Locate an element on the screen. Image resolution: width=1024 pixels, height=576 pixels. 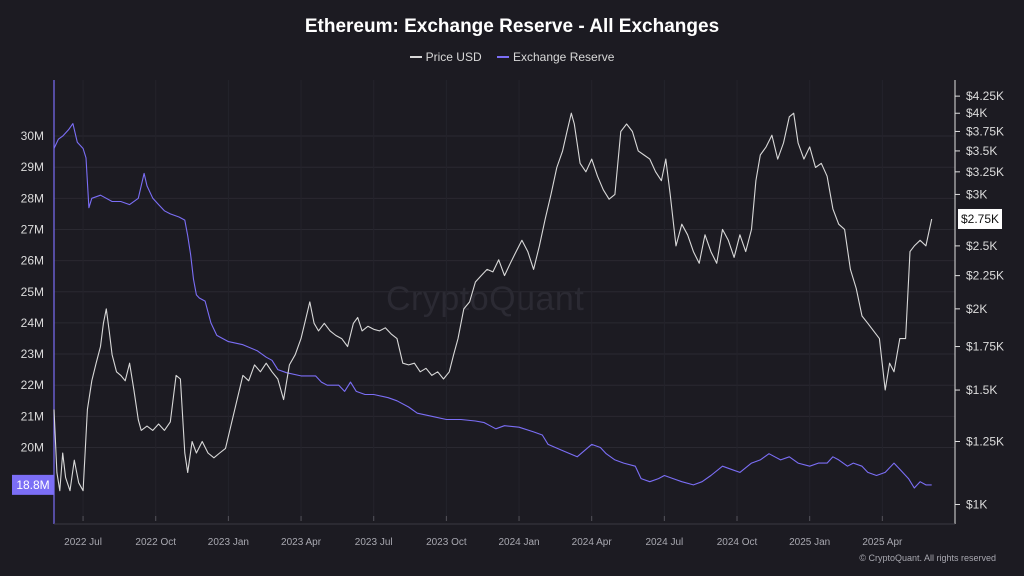
x-tick-label: 2023 Jan is located at coordinates (228, 542).